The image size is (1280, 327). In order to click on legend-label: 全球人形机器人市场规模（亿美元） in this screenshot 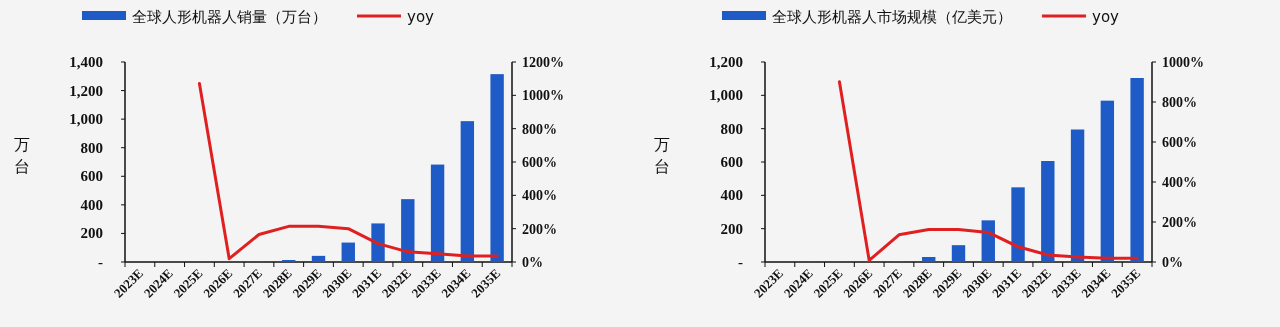, I will do `click(892, 17)`.